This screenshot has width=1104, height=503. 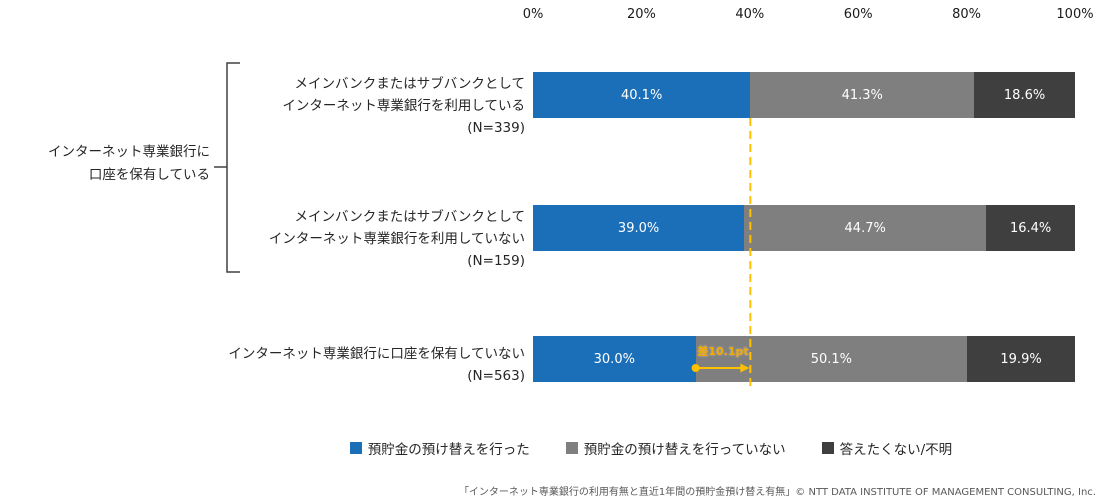 I want to click on bar-segment: 40.1%, so click(x=642, y=95).